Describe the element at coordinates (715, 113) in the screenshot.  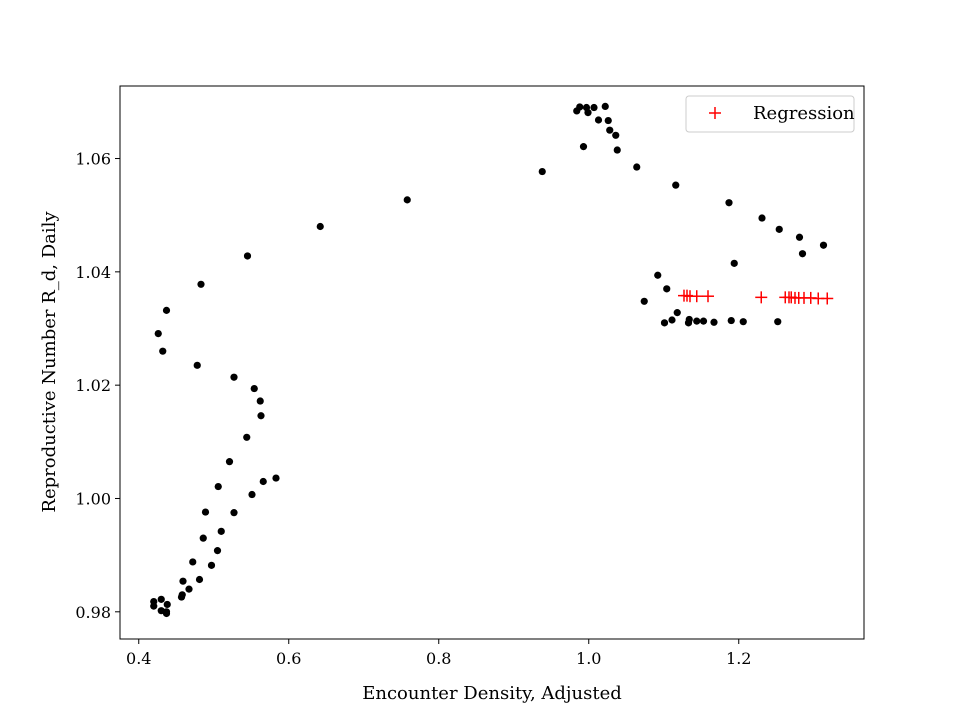
I see `legend-marker-plus-icon` at that location.